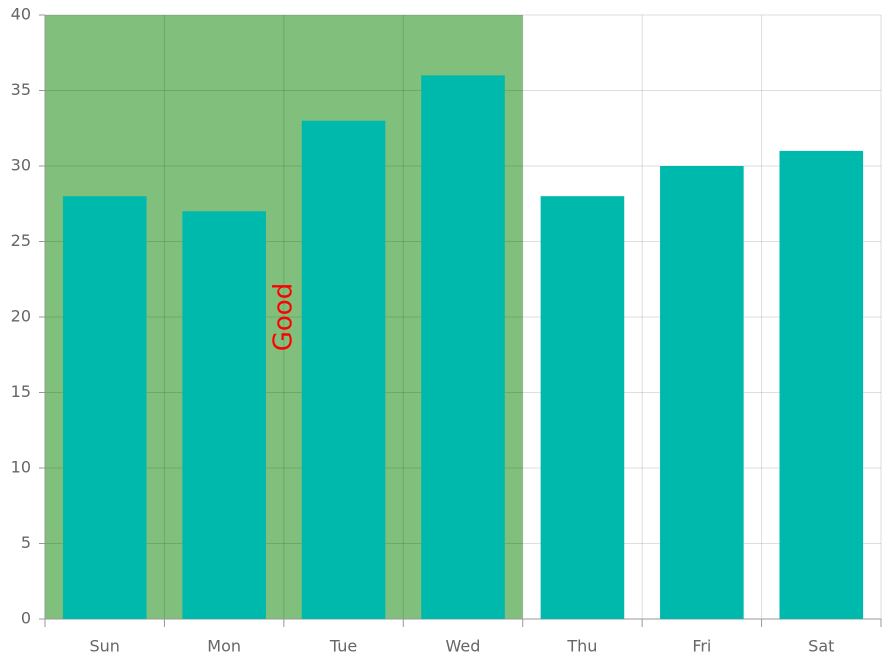 This screenshot has width=894, height=671. Describe the element at coordinates (26, 542) in the screenshot. I see `y-tick-label: 5` at that location.